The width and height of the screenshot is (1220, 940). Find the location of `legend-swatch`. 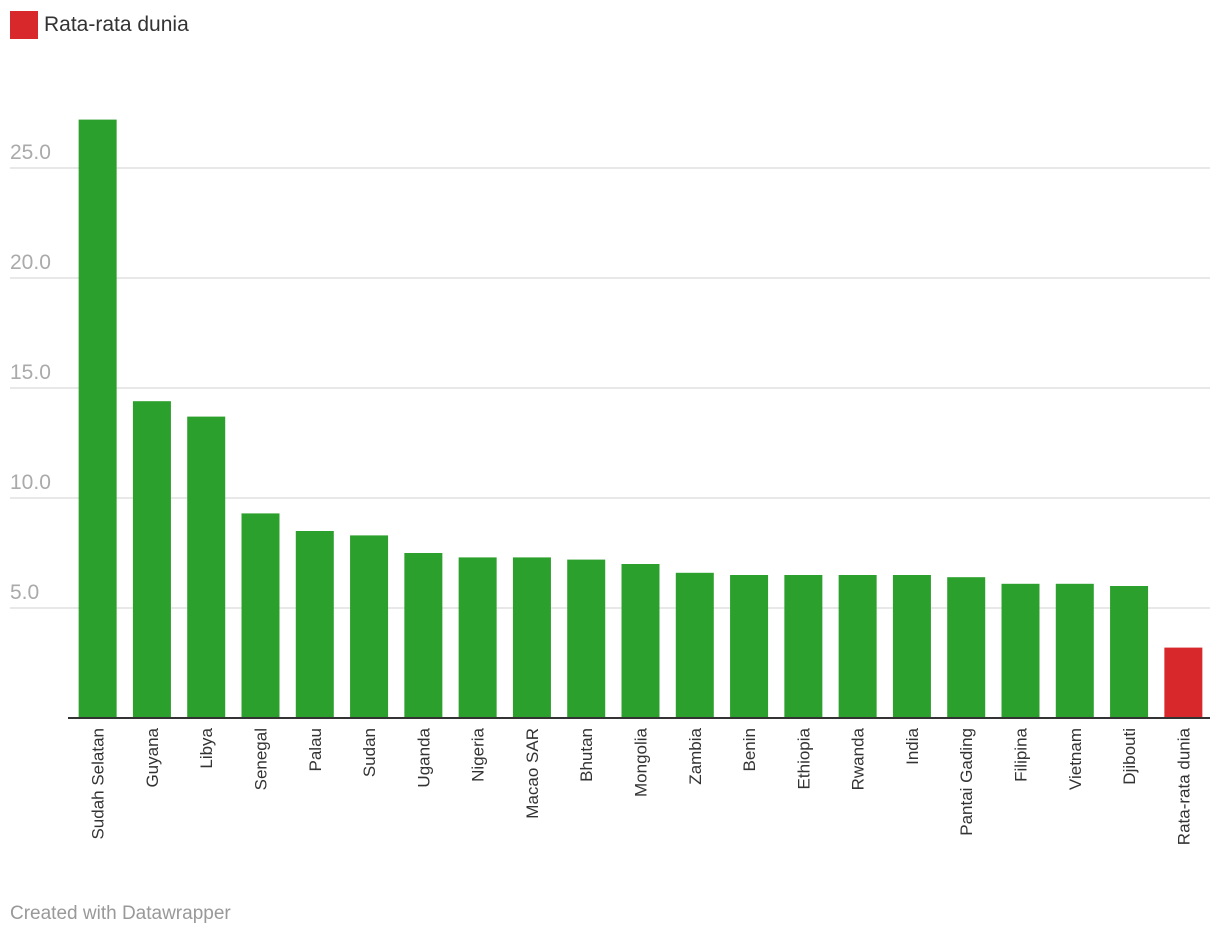

legend-swatch is located at coordinates (24, 25).